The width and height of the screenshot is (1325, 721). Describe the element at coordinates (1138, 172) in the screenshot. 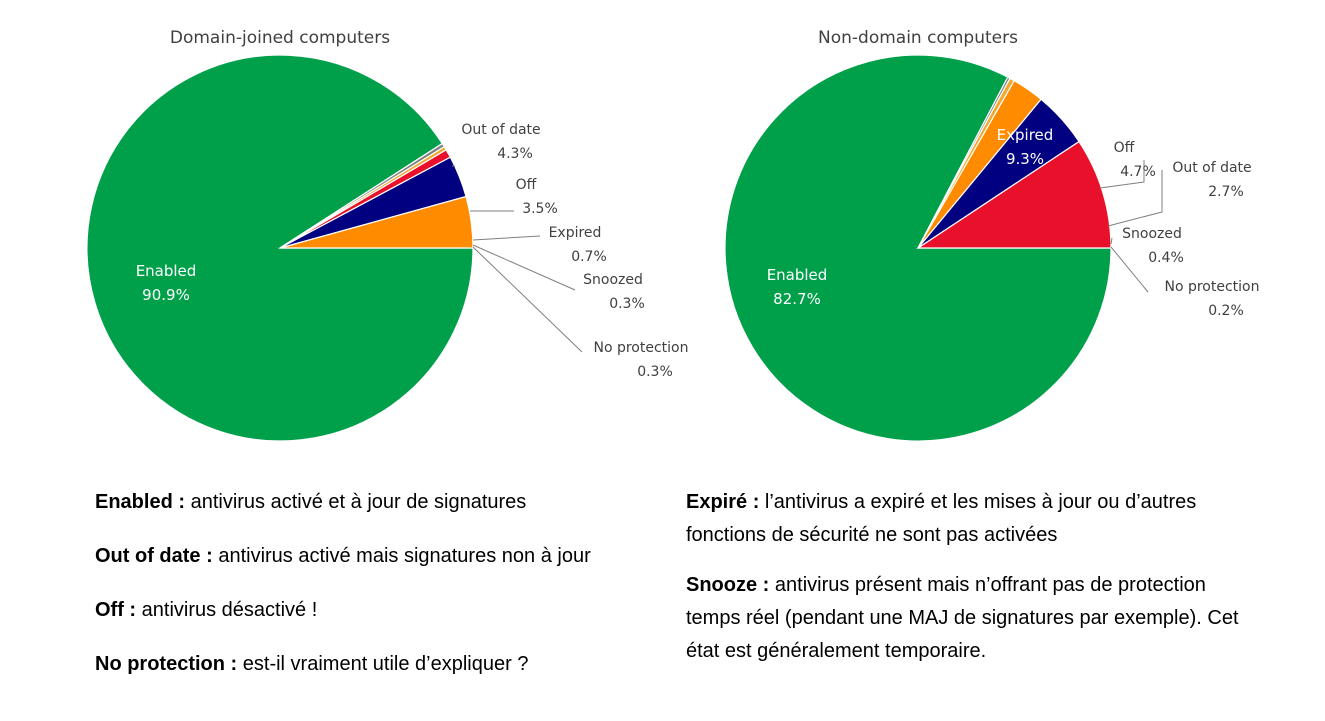

I see `slice-value-off: 4.7%` at that location.